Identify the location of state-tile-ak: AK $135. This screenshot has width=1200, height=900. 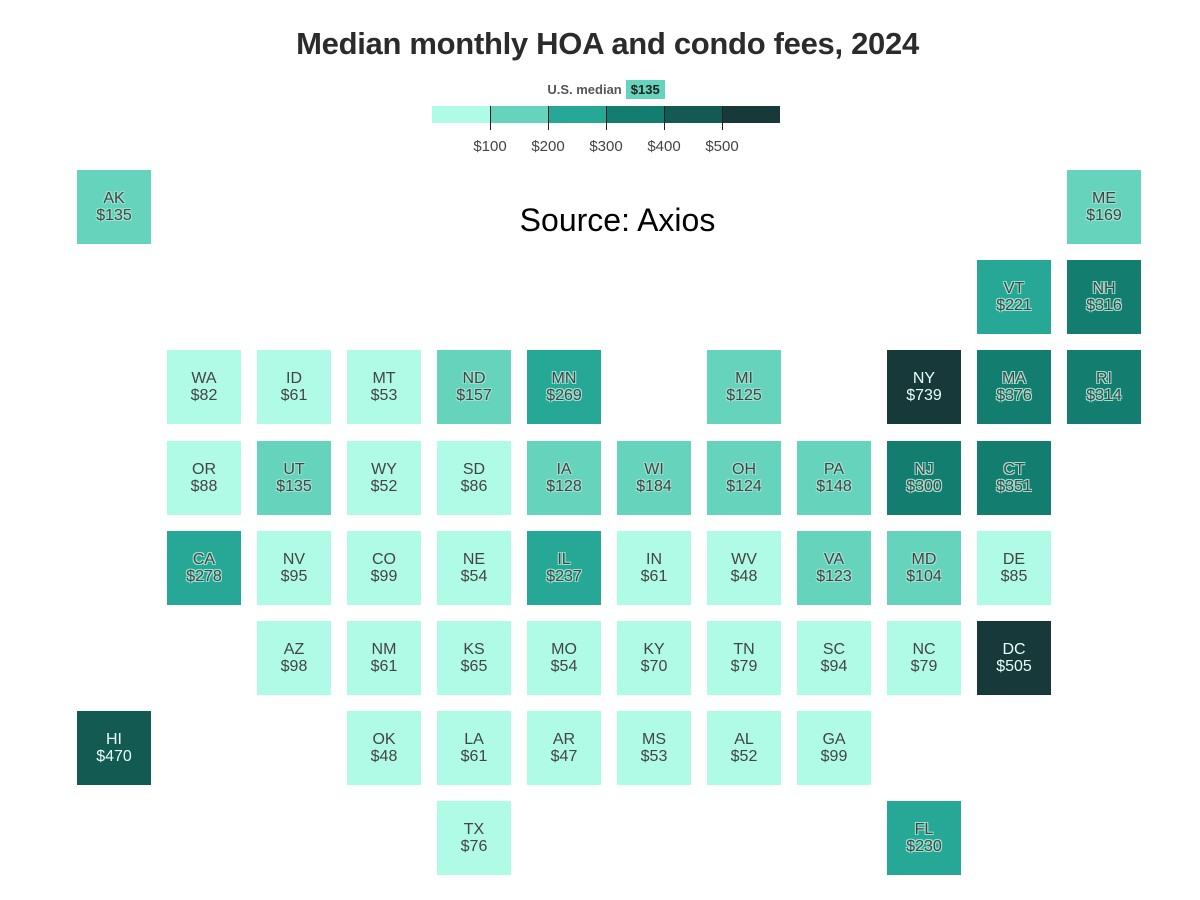
(114, 207).